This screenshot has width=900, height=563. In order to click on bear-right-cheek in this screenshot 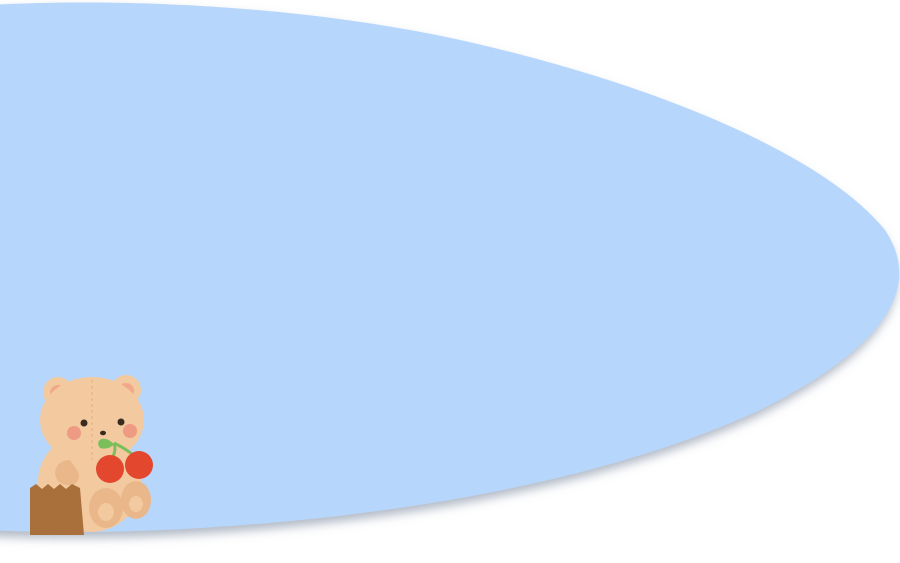, I will do `click(130, 431)`.